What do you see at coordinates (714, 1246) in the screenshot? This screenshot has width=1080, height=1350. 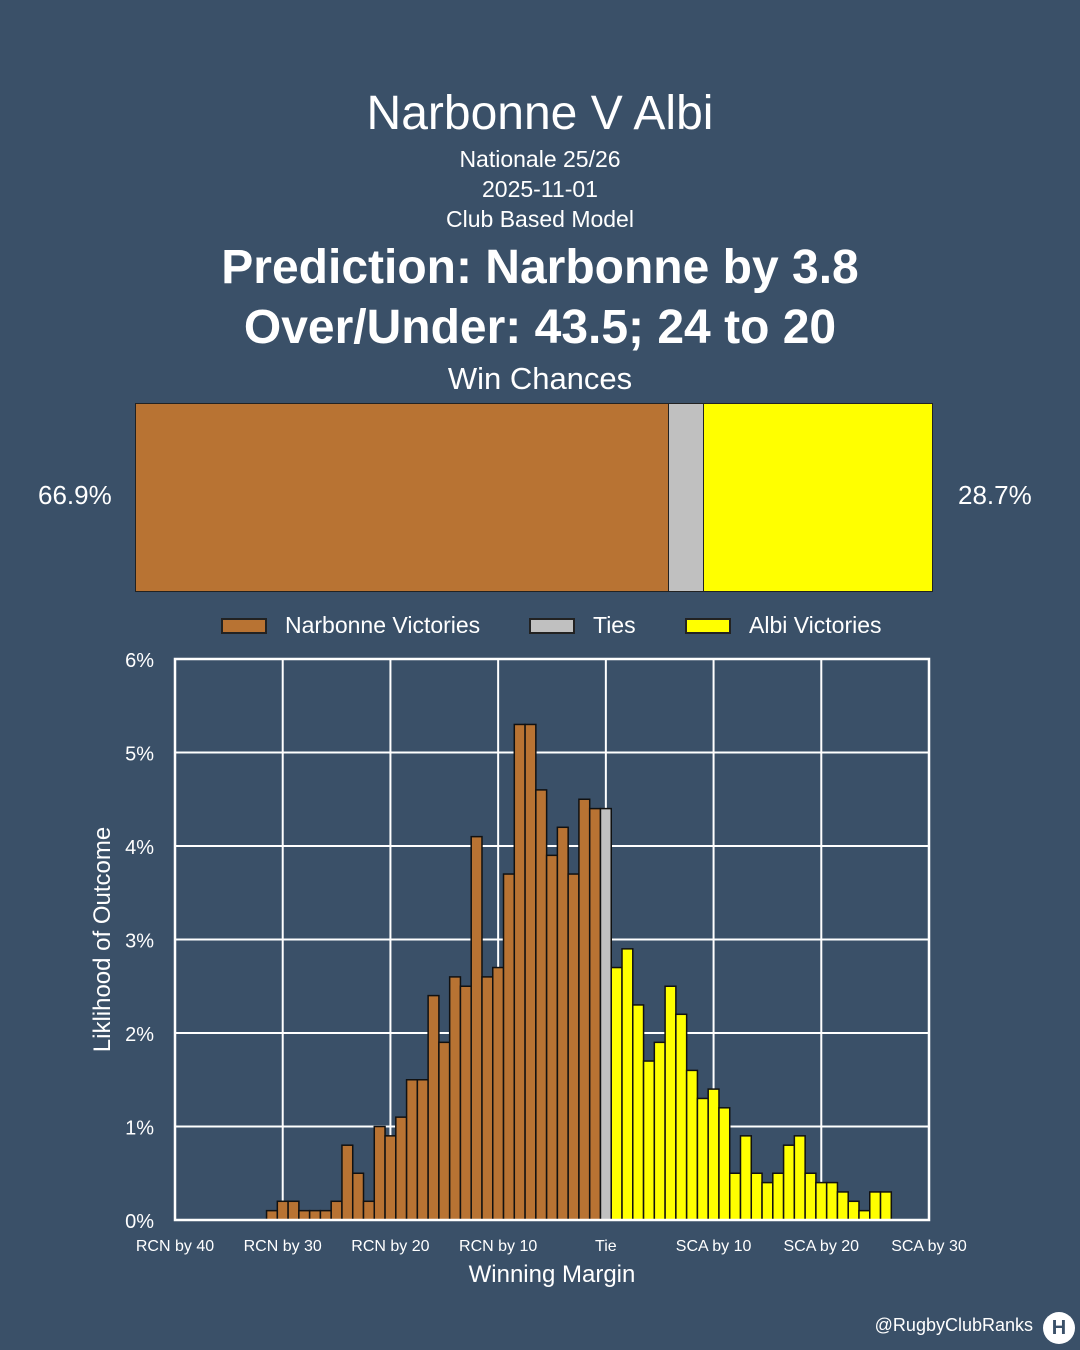 I see `x-tick-label: SCA by 10` at bounding box center [714, 1246].